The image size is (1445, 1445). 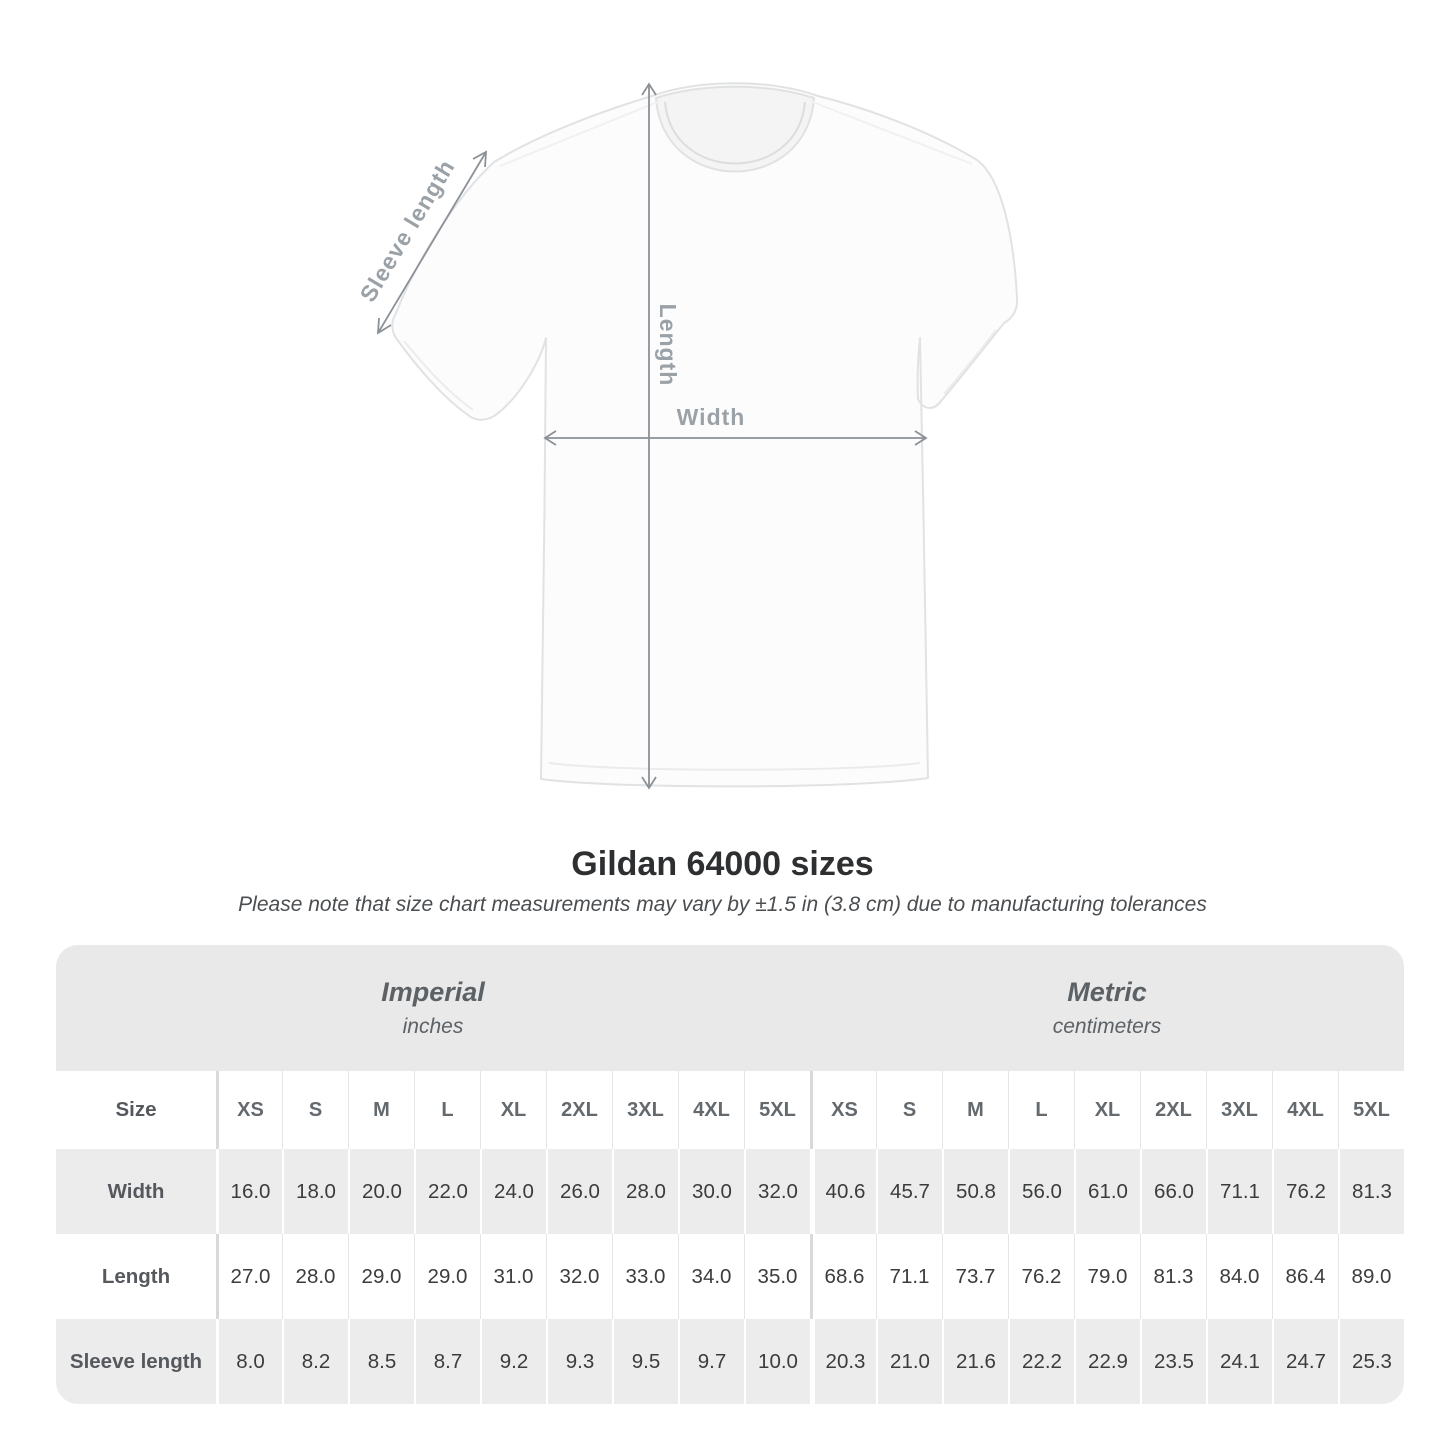 What do you see at coordinates (136, 1276) in the screenshot?
I see `row-label-length: Length` at bounding box center [136, 1276].